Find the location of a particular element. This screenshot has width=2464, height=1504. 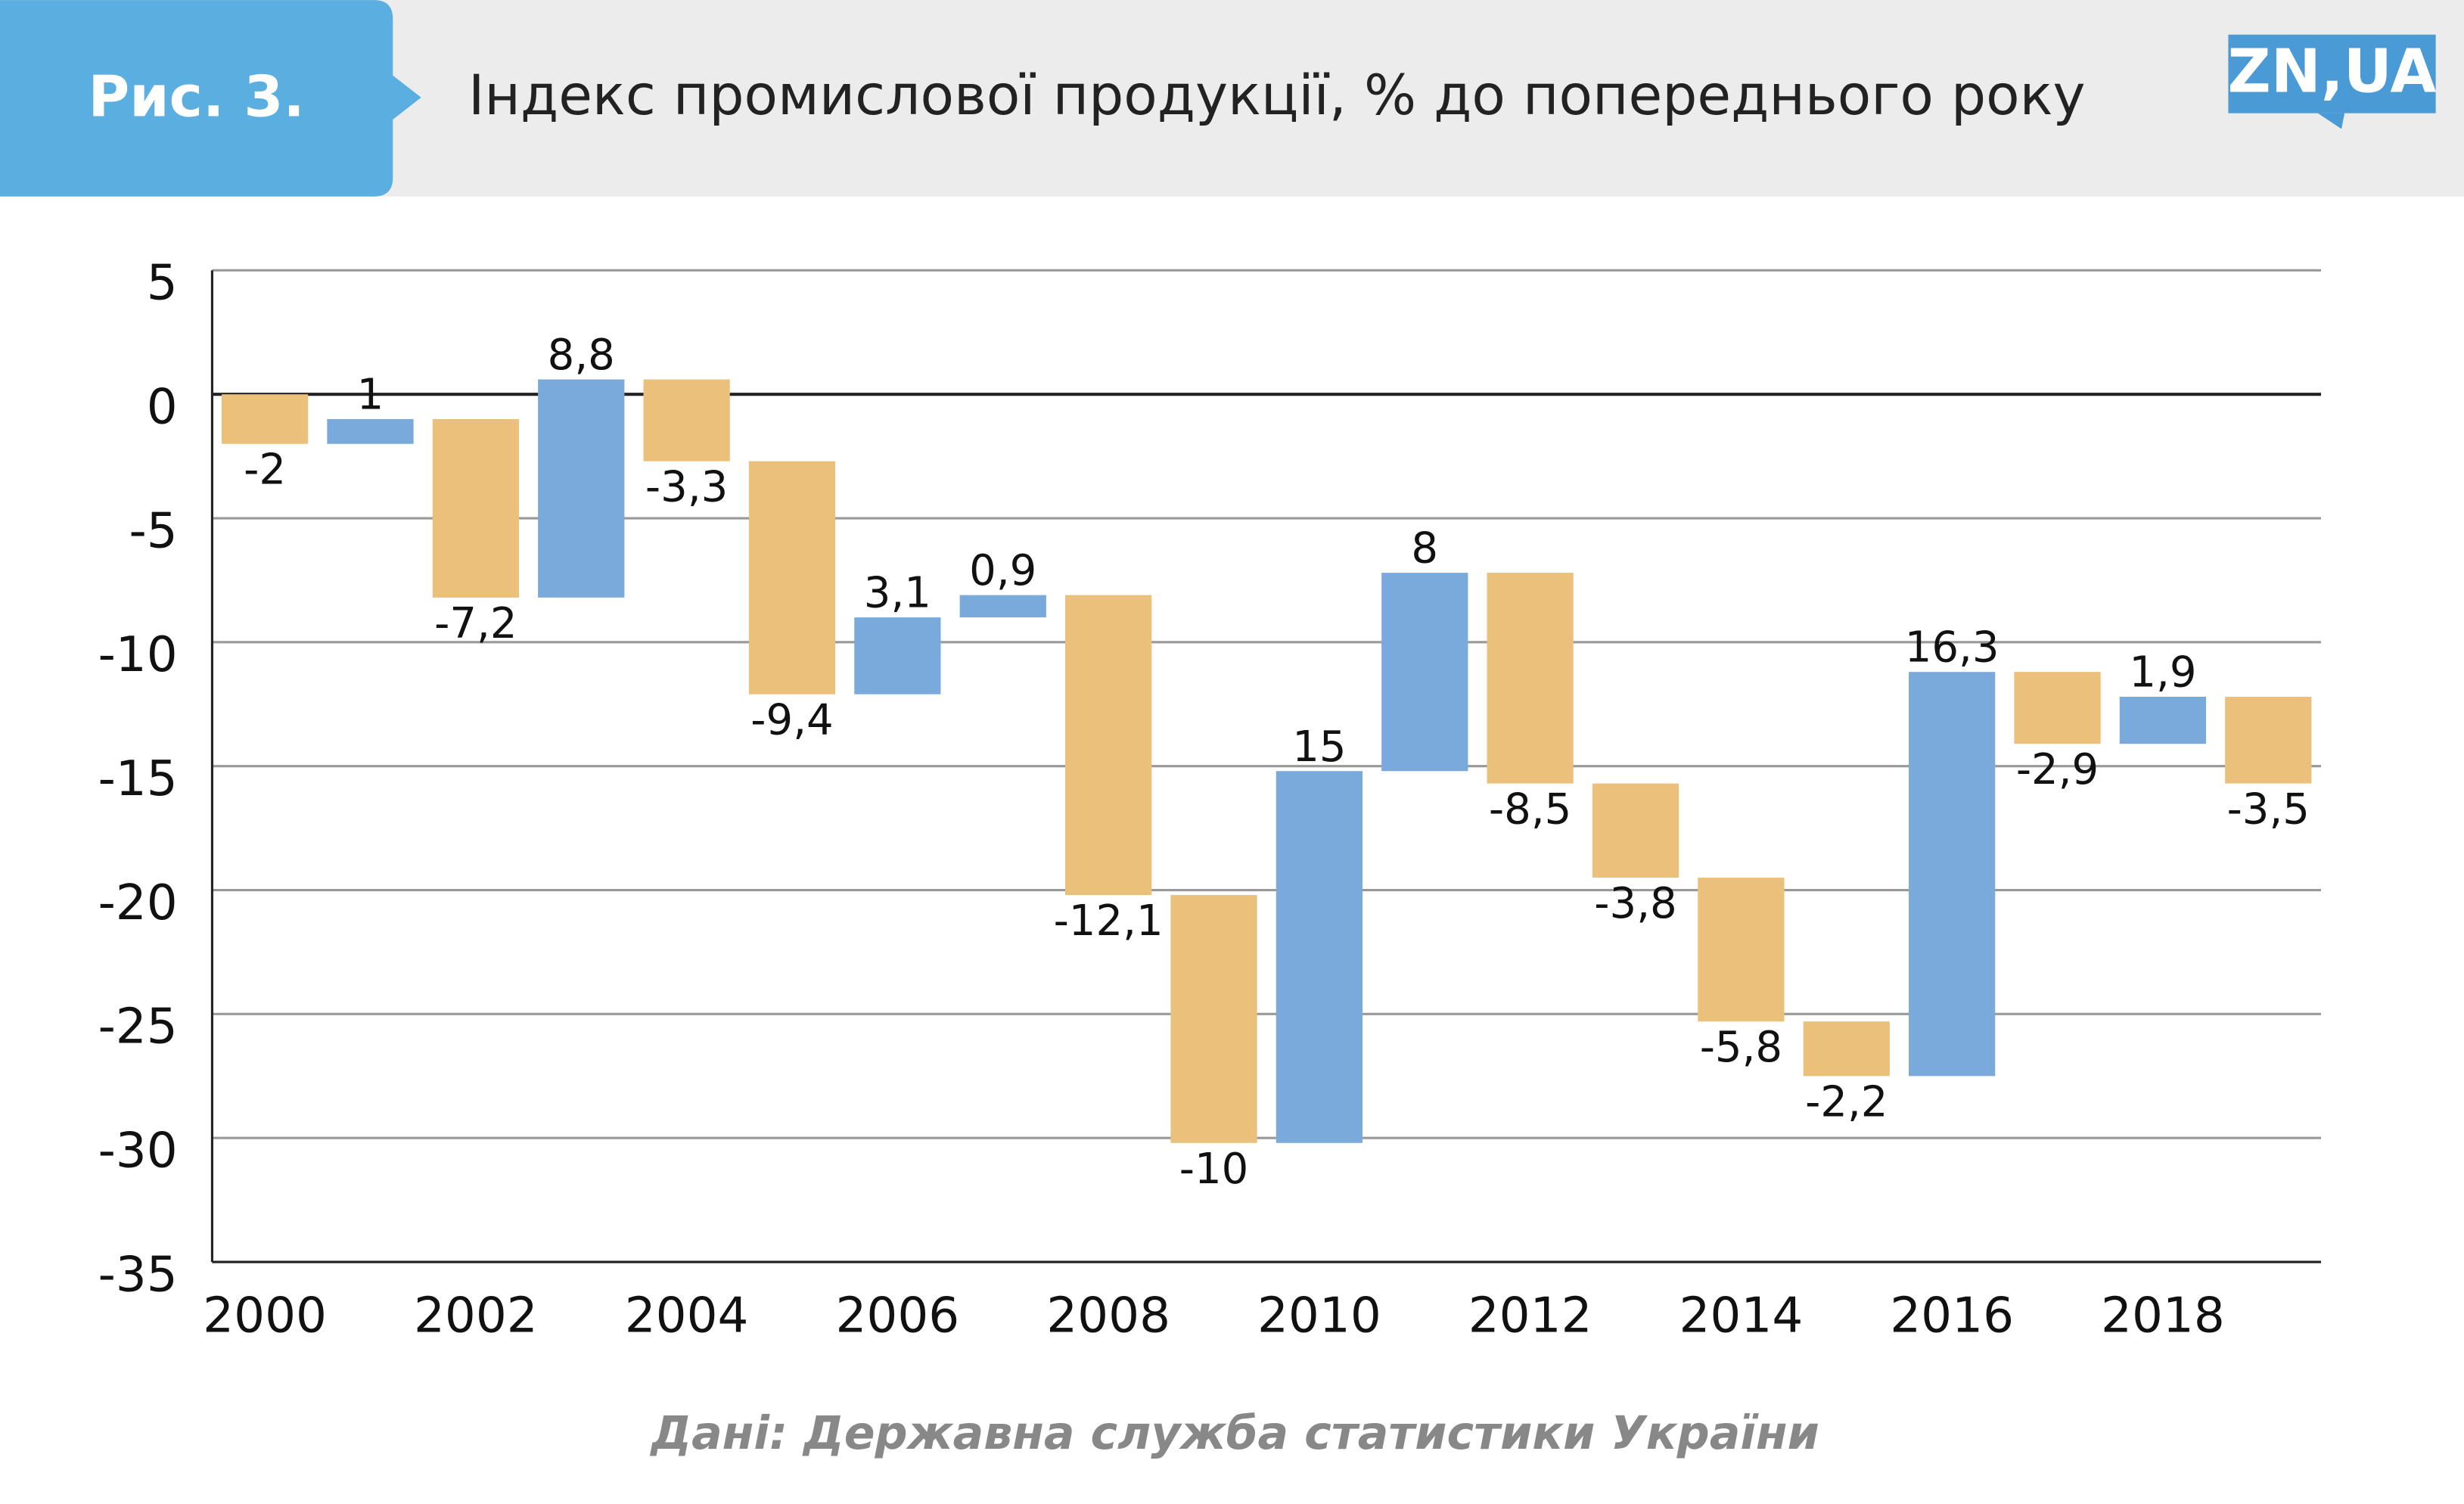

value-label: 1 is located at coordinates (370, 394).